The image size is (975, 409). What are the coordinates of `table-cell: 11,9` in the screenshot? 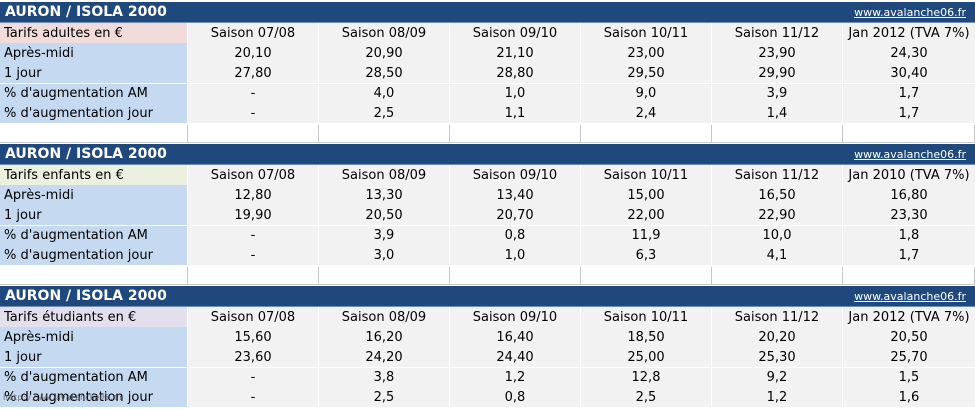 It's located at (646, 235).